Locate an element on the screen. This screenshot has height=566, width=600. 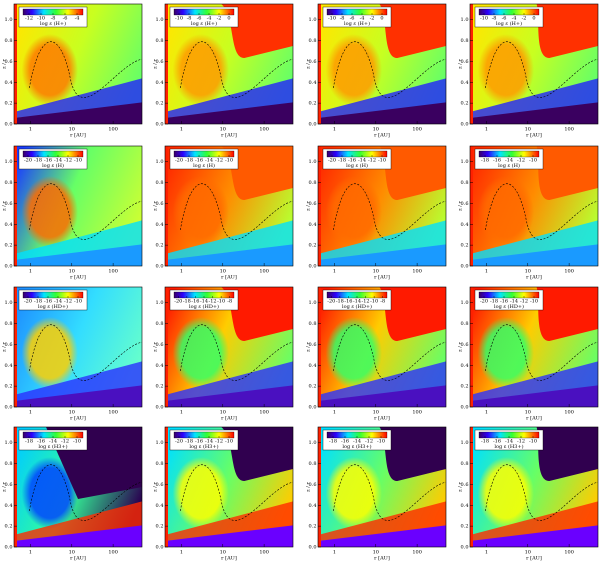
colorbar-label: log ε (H3+) is located at coordinates (356, 446).